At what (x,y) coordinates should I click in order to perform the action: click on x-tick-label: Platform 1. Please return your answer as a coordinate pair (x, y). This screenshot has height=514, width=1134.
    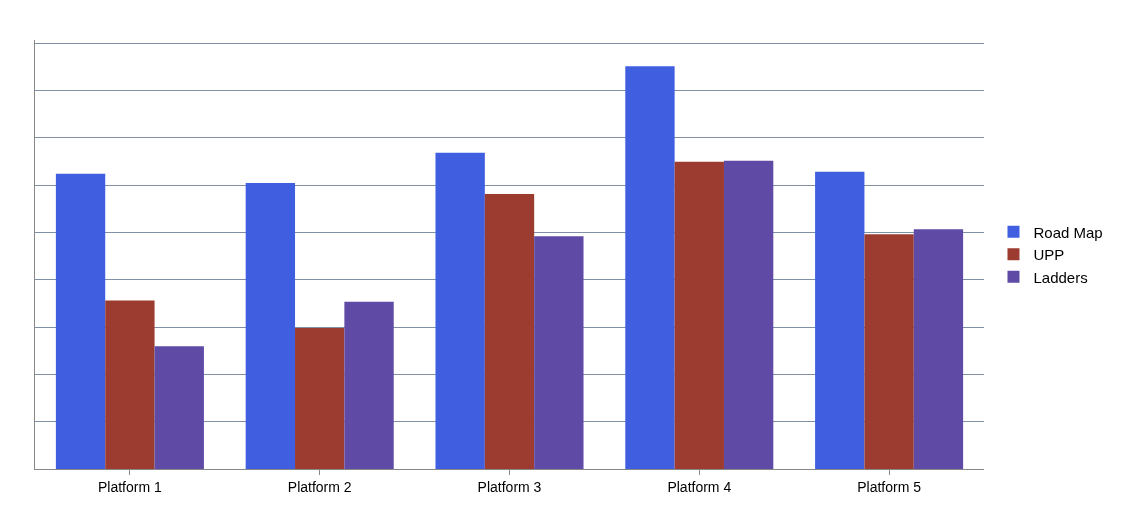
    Looking at the image, I should click on (130, 486).